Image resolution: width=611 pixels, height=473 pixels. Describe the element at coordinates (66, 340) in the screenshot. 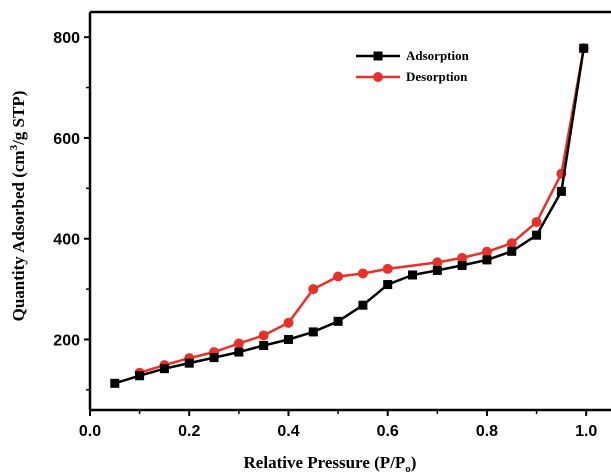

I see `y-tick-label: 200` at that location.